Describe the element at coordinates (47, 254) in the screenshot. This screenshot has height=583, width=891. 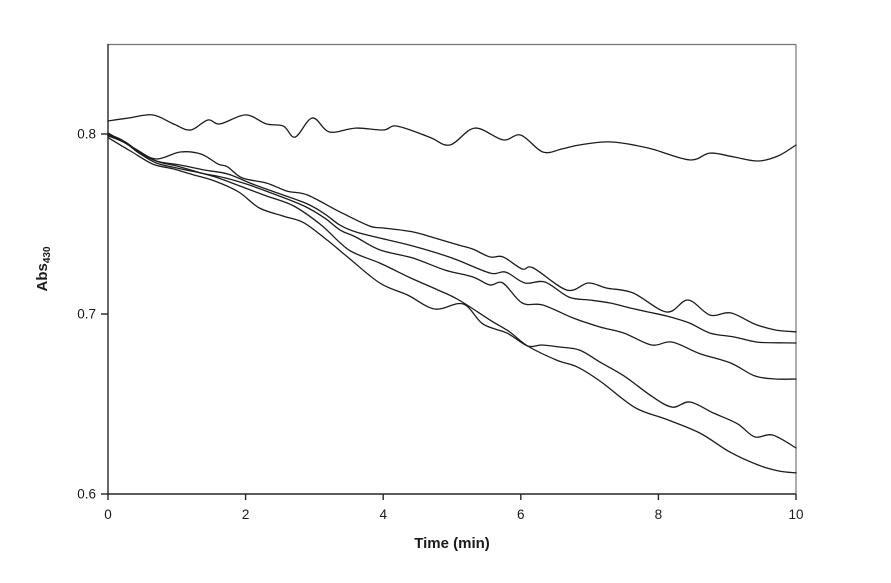
I see `y-axis-title-subscript: 430` at that location.